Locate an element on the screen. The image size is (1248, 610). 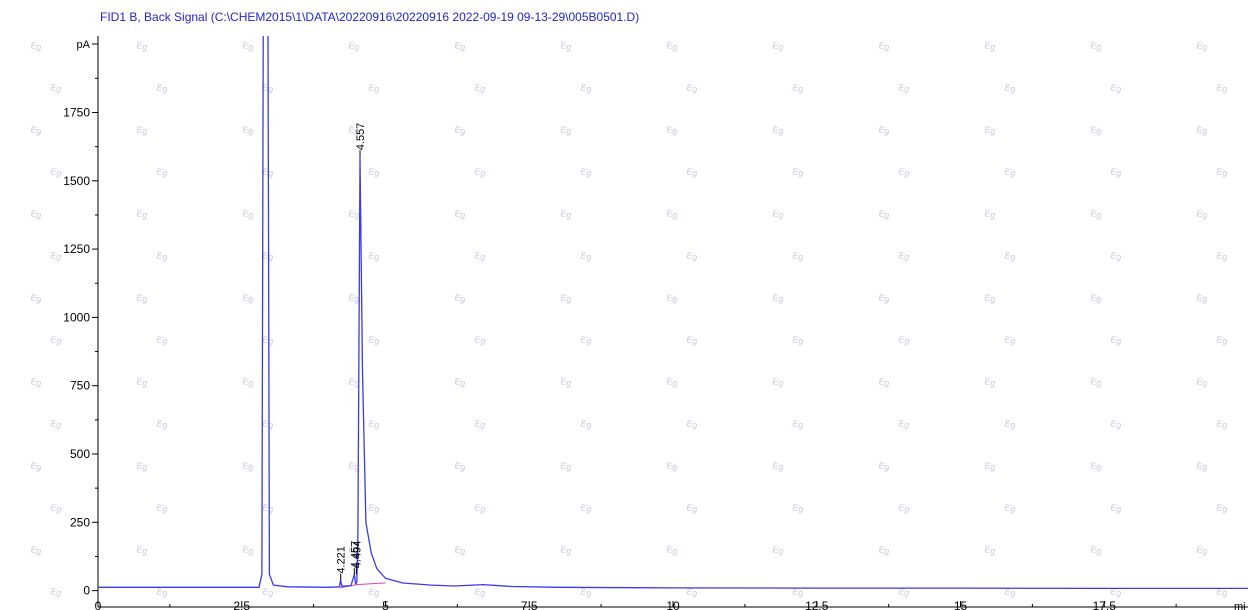
x-tick-label: 2.5 is located at coordinates (241, 604).